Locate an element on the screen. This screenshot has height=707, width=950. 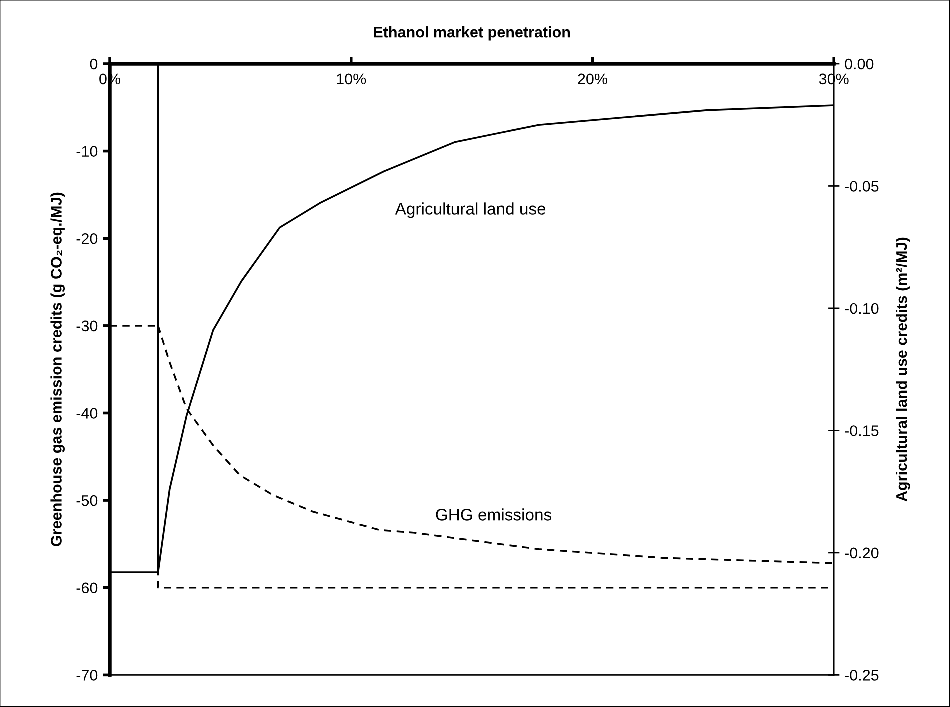
x-tick-label: 20% is located at coordinates (593, 79).